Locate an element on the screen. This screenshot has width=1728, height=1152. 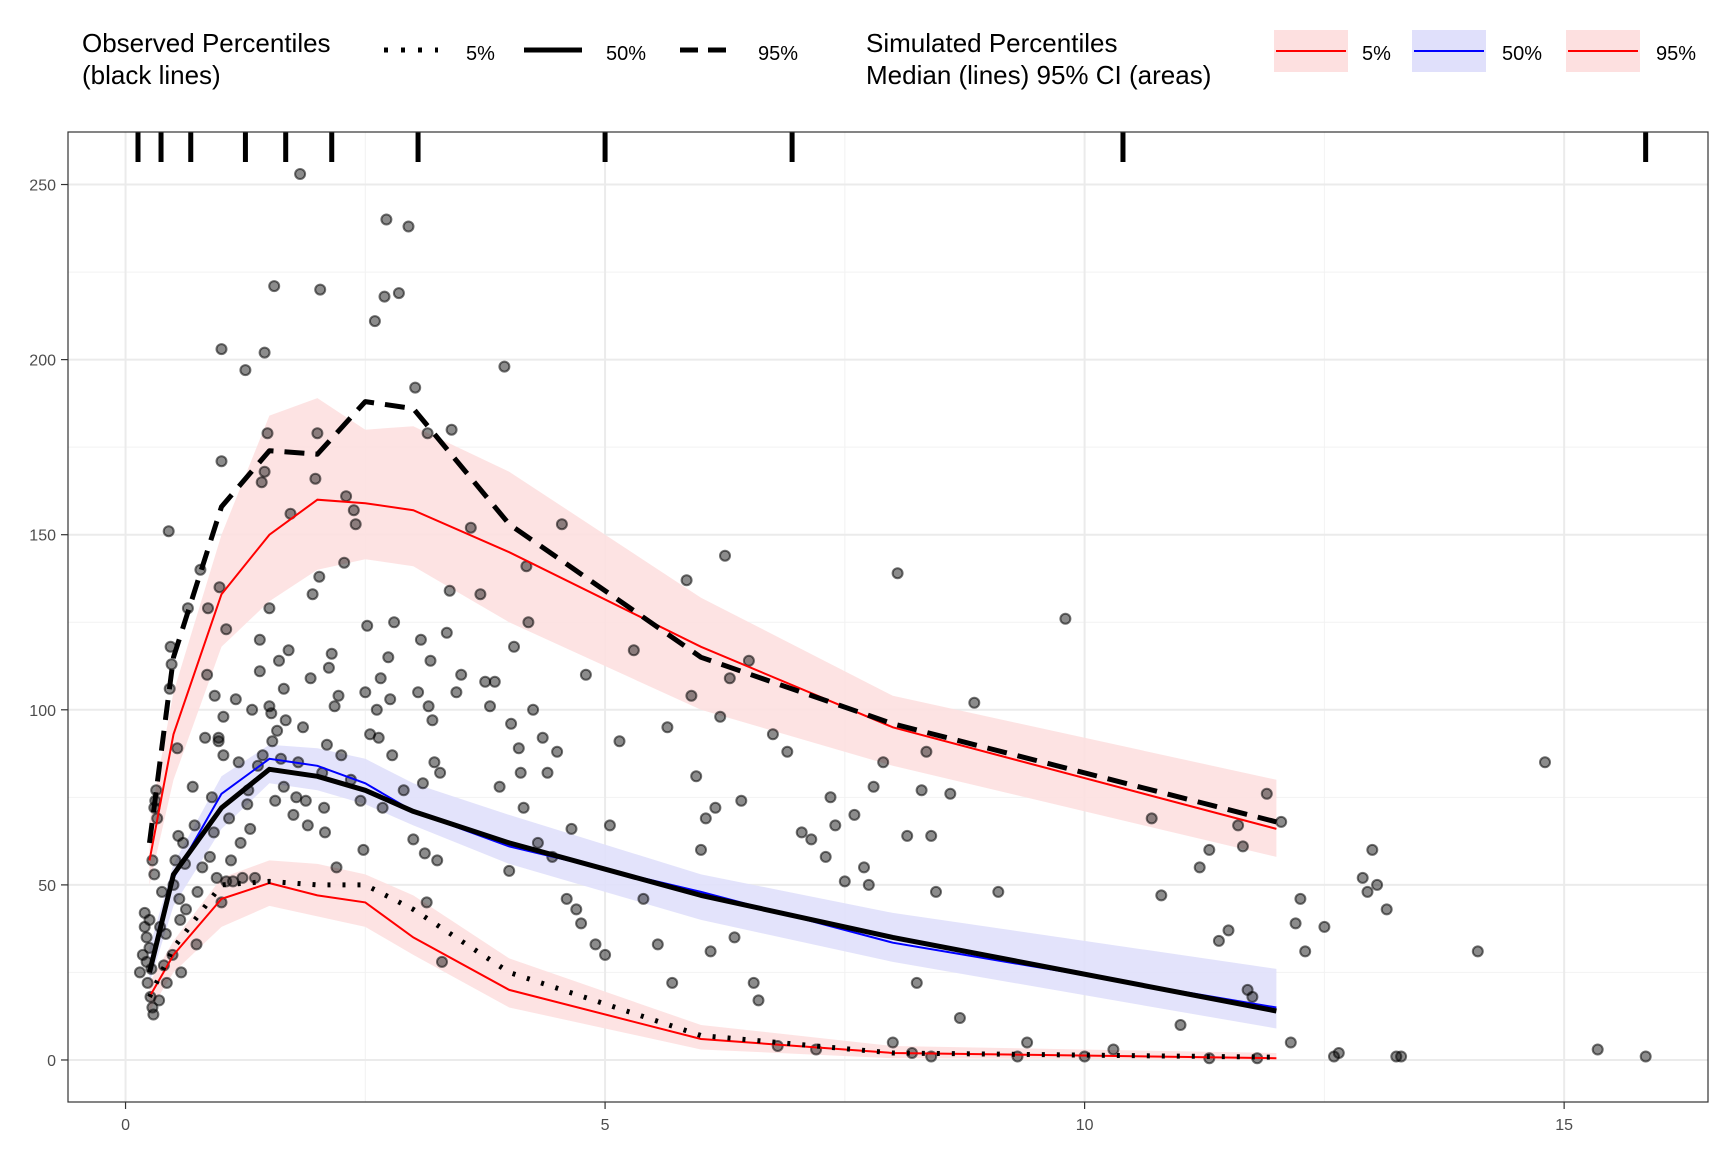
legend-observed-50-label: 50% is located at coordinates (626, 54).